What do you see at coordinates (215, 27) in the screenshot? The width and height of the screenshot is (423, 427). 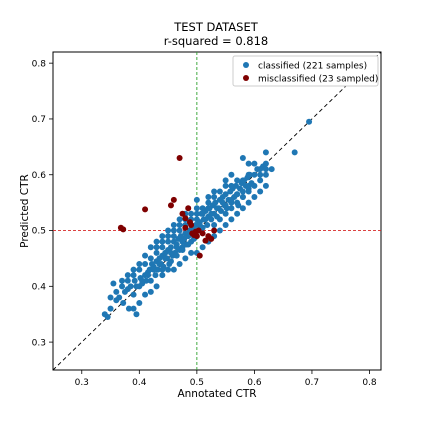 I see `chart-title: TEST DATASET` at bounding box center [215, 27].